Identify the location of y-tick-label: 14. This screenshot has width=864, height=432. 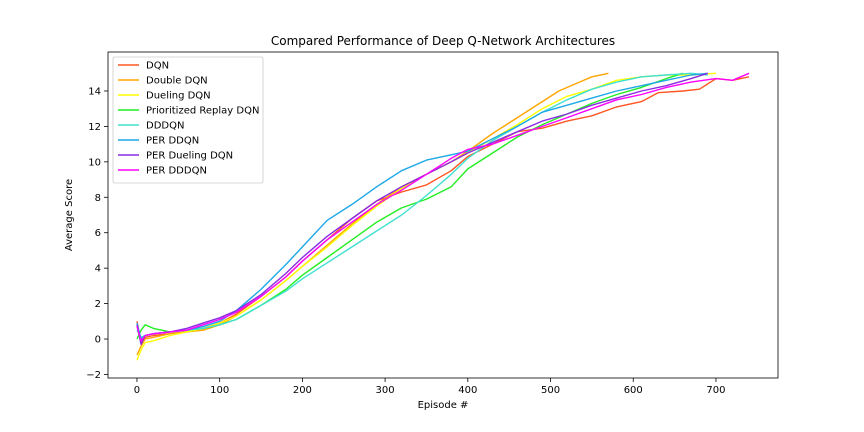
(94, 91).